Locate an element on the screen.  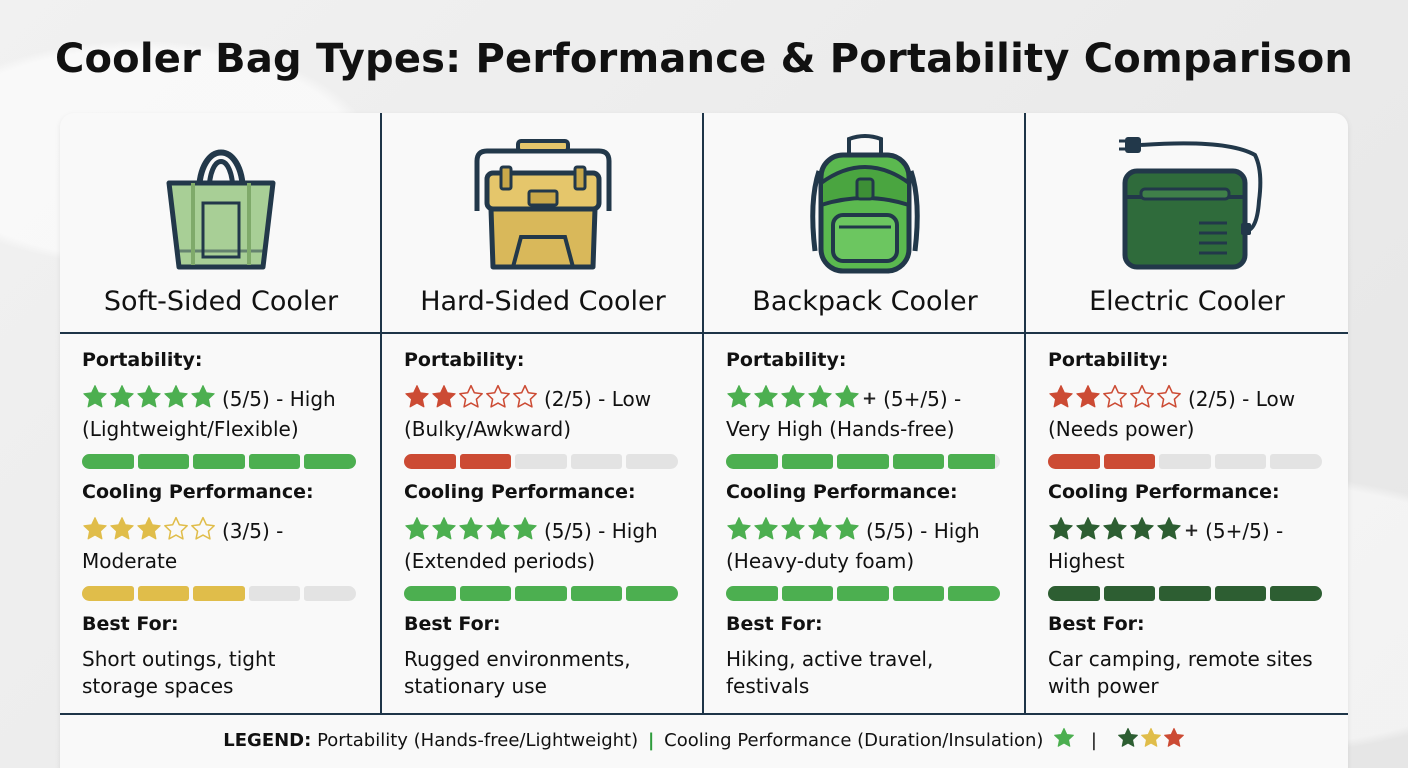
cooling-summary: (3/5) - is located at coordinates (253, 531).